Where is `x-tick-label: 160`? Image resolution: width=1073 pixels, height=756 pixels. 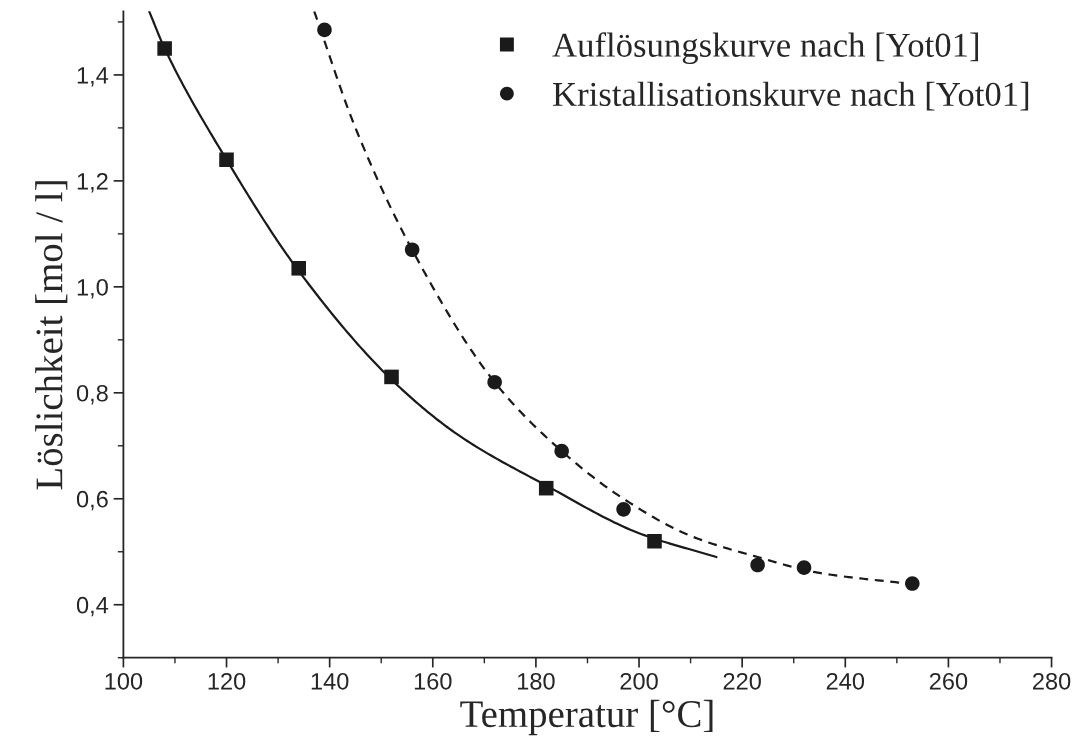 x-tick-label: 160 is located at coordinates (433, 681).